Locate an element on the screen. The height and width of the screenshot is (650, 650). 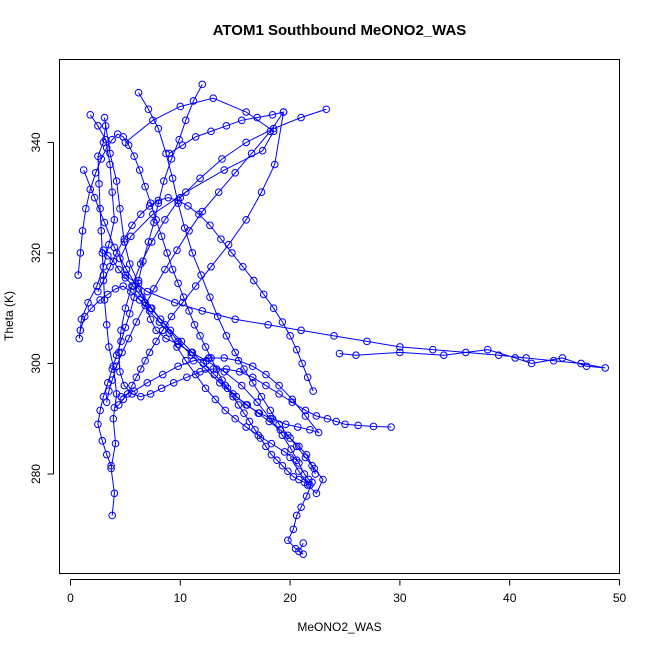
y-axis: 280 300 320 340 is located at coordinates (41, 308).